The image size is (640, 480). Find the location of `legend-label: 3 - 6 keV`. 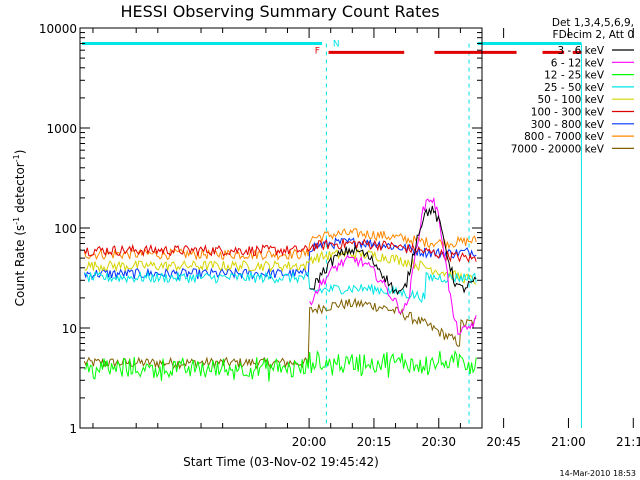

legend-label: 3 - 6 keV is located at coordinates (580, 51).